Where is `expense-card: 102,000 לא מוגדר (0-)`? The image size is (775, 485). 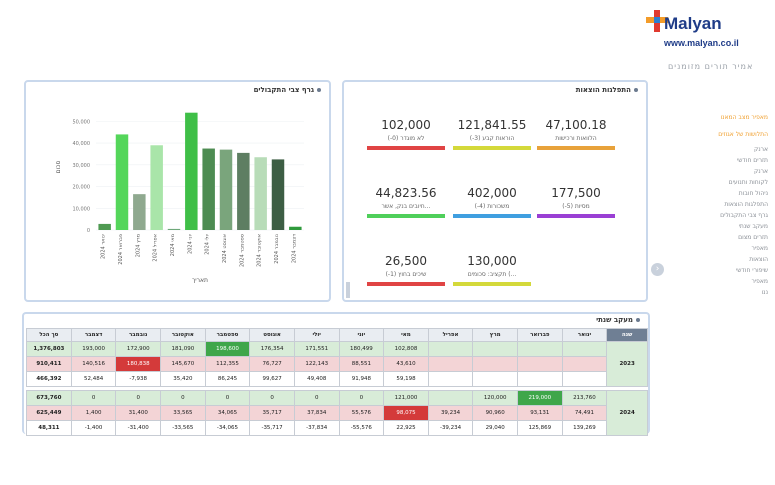 expense-card: 102,000 לא מוגדר (0-) is located at coordinates (406, 134).